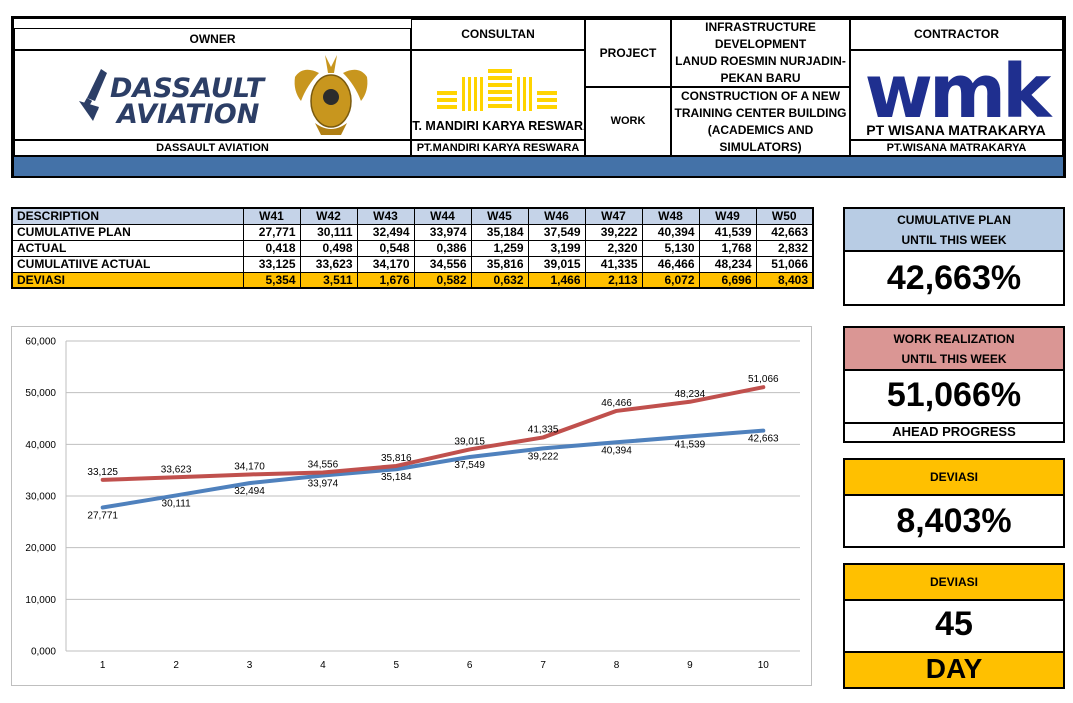 The width and height of the screenshot is (1073, 703). I want to click on data-label: 39,015, so click(469, 441).